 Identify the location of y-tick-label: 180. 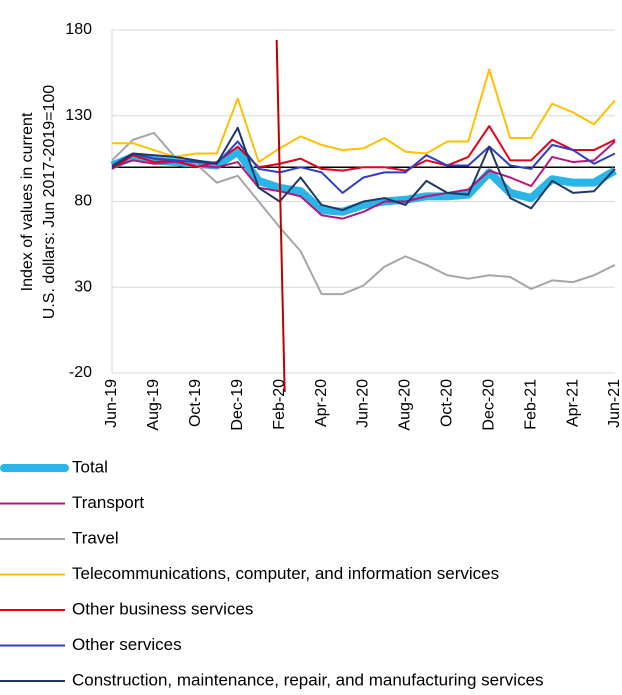
(78, 29).